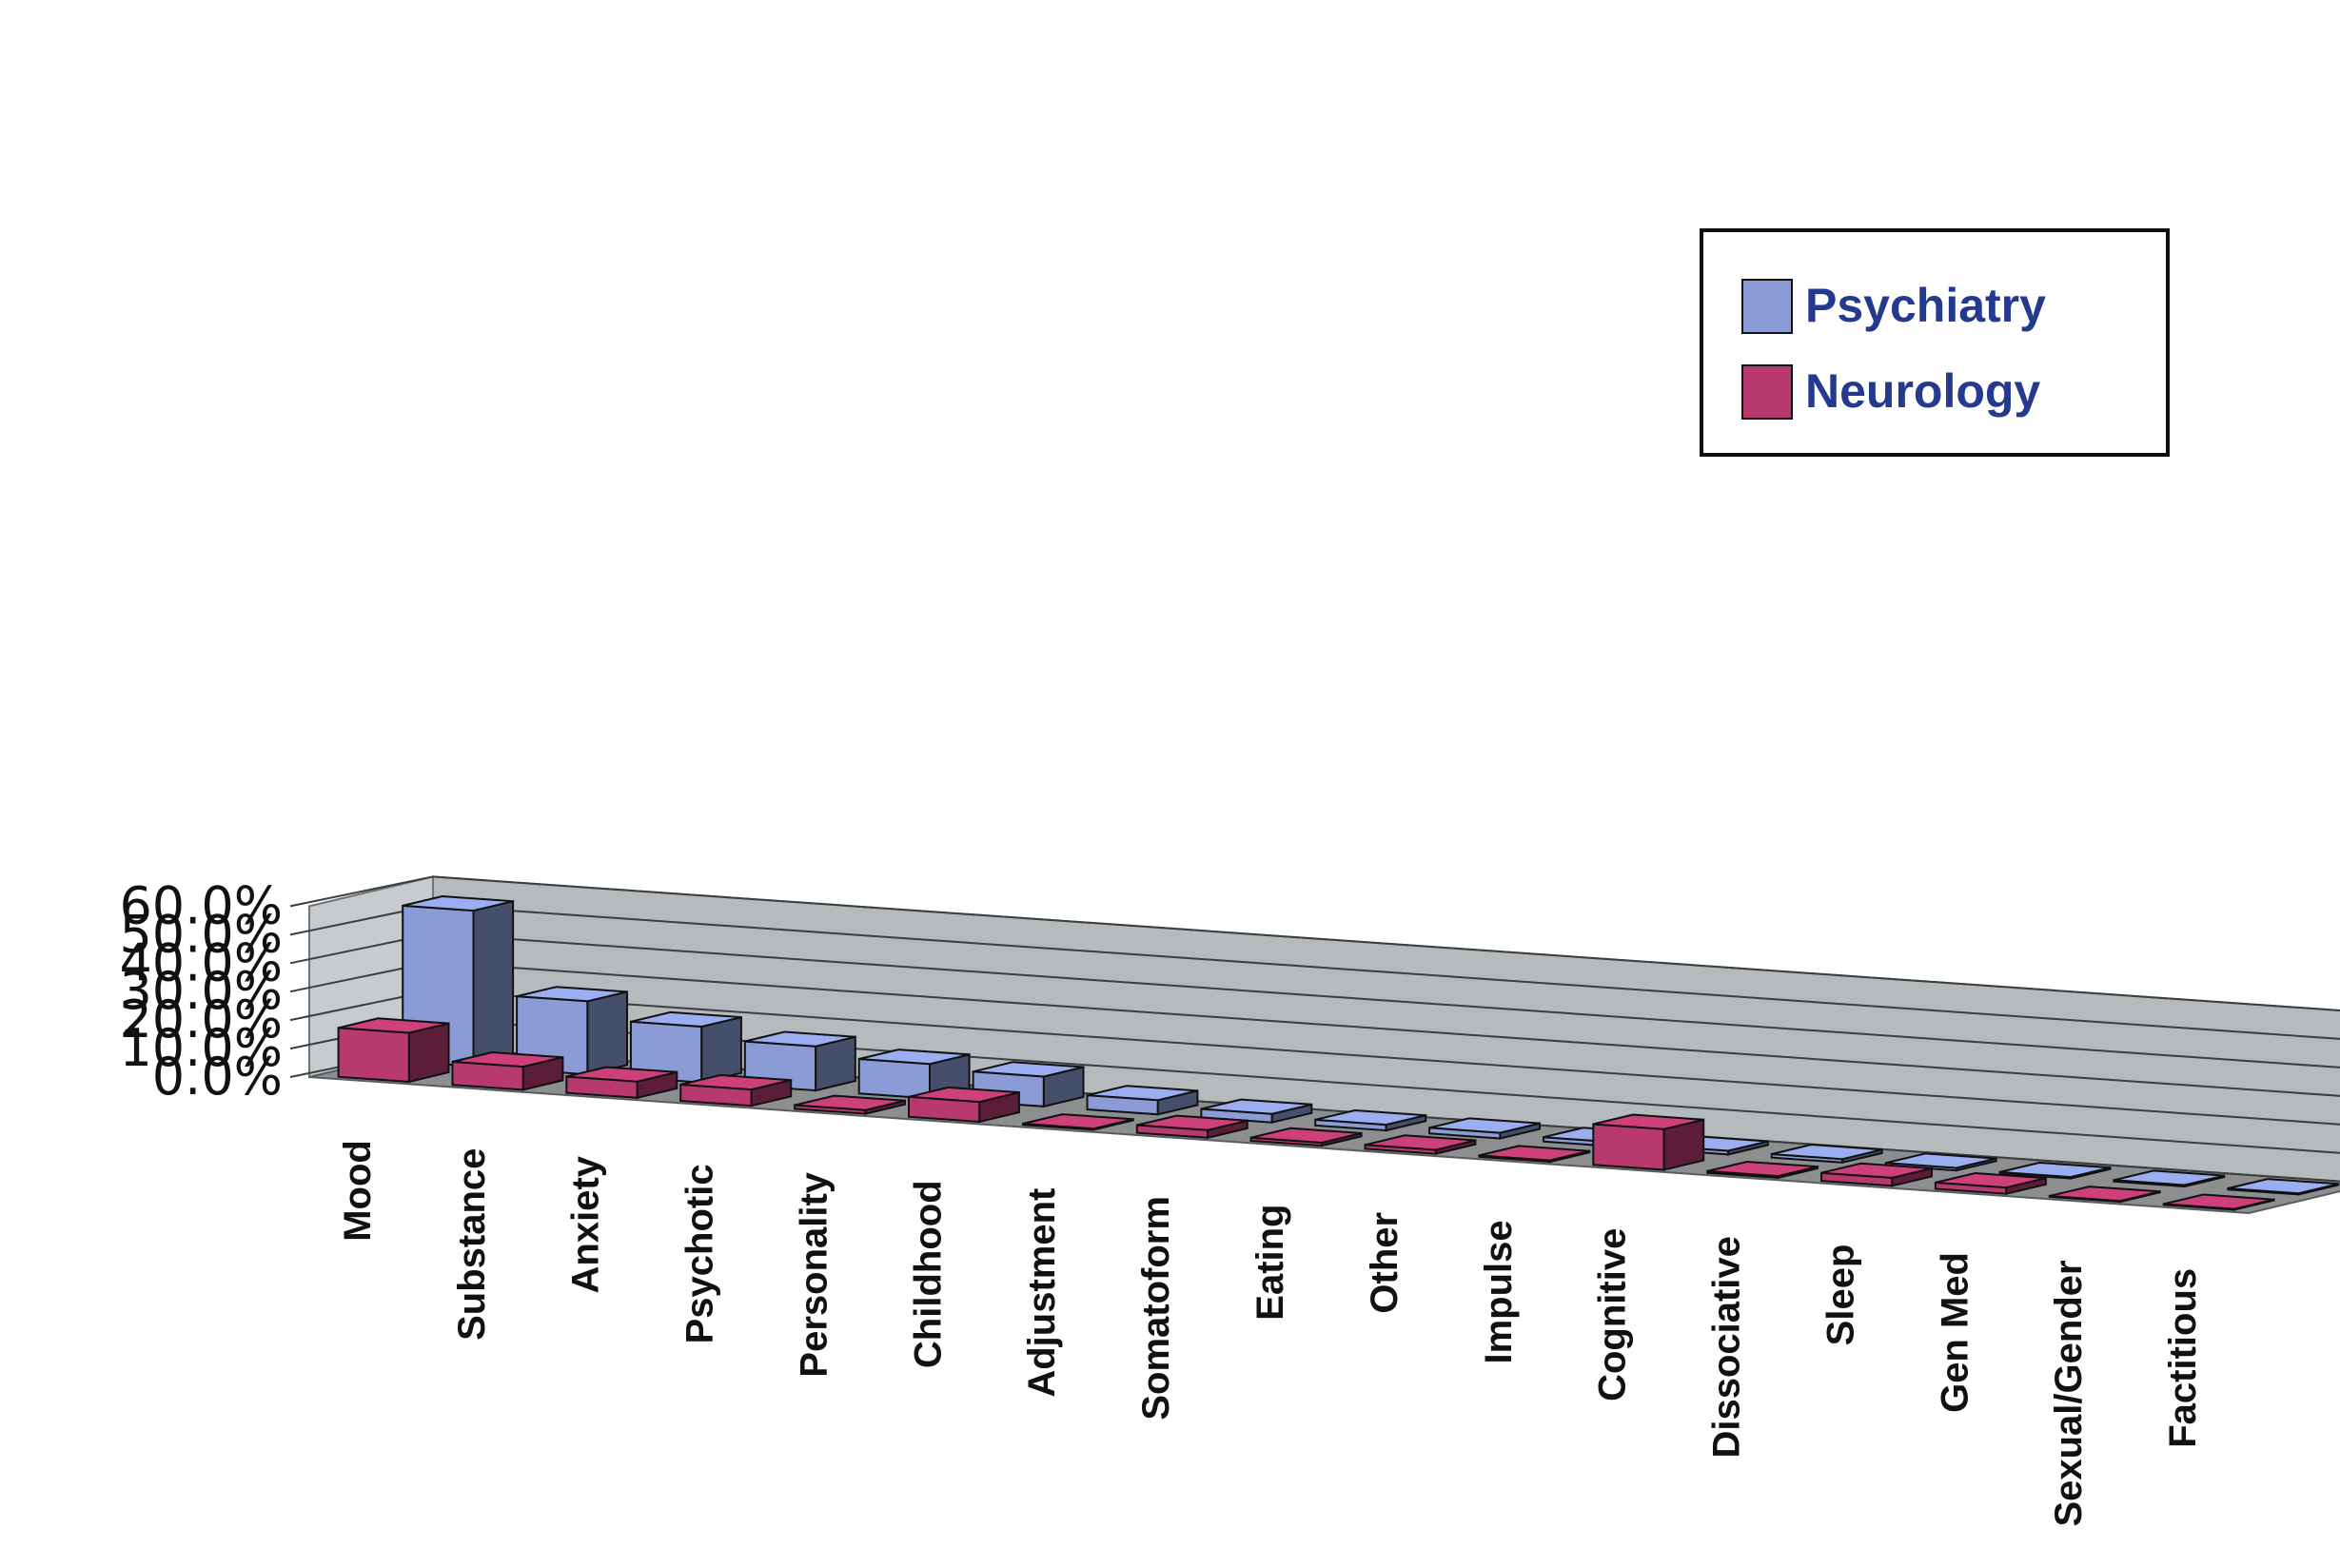 Image resolution: width=2340 pixels, height=1568 pixels. What do you see at coordinates (508, 1070) in the screenshot?
I see `bar-neurology-substance` at bounding box center [508, 1070].